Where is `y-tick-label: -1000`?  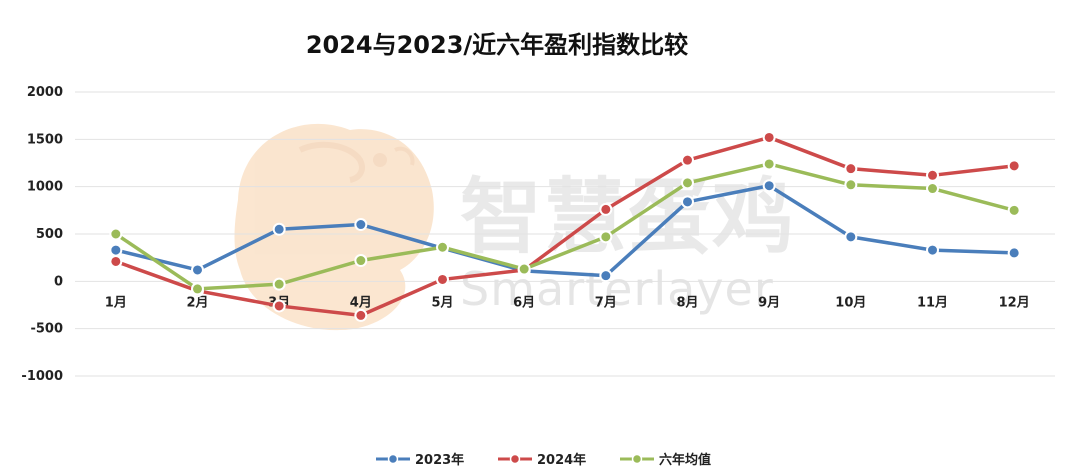
y-tick-label: -1000 is located at coordinates (42, 376).